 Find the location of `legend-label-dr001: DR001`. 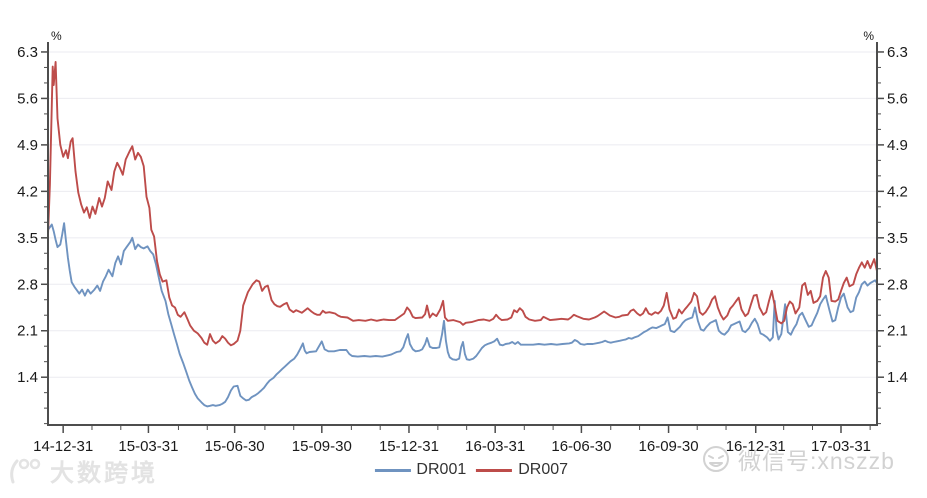

legend-label-dr001: DR001 is located at coordinates (441, 469).